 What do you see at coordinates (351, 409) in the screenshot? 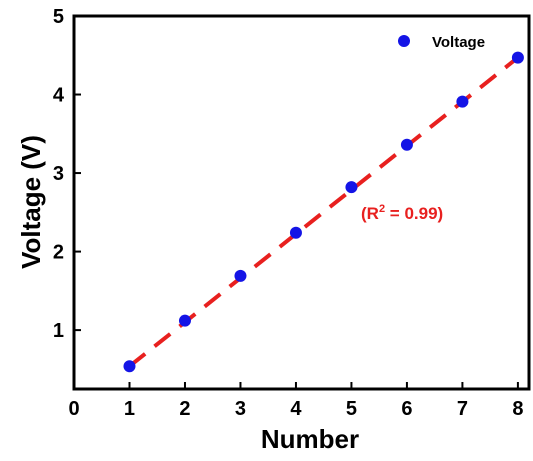
I see `x-tick-label: 5` at bounding box center [351, 409].